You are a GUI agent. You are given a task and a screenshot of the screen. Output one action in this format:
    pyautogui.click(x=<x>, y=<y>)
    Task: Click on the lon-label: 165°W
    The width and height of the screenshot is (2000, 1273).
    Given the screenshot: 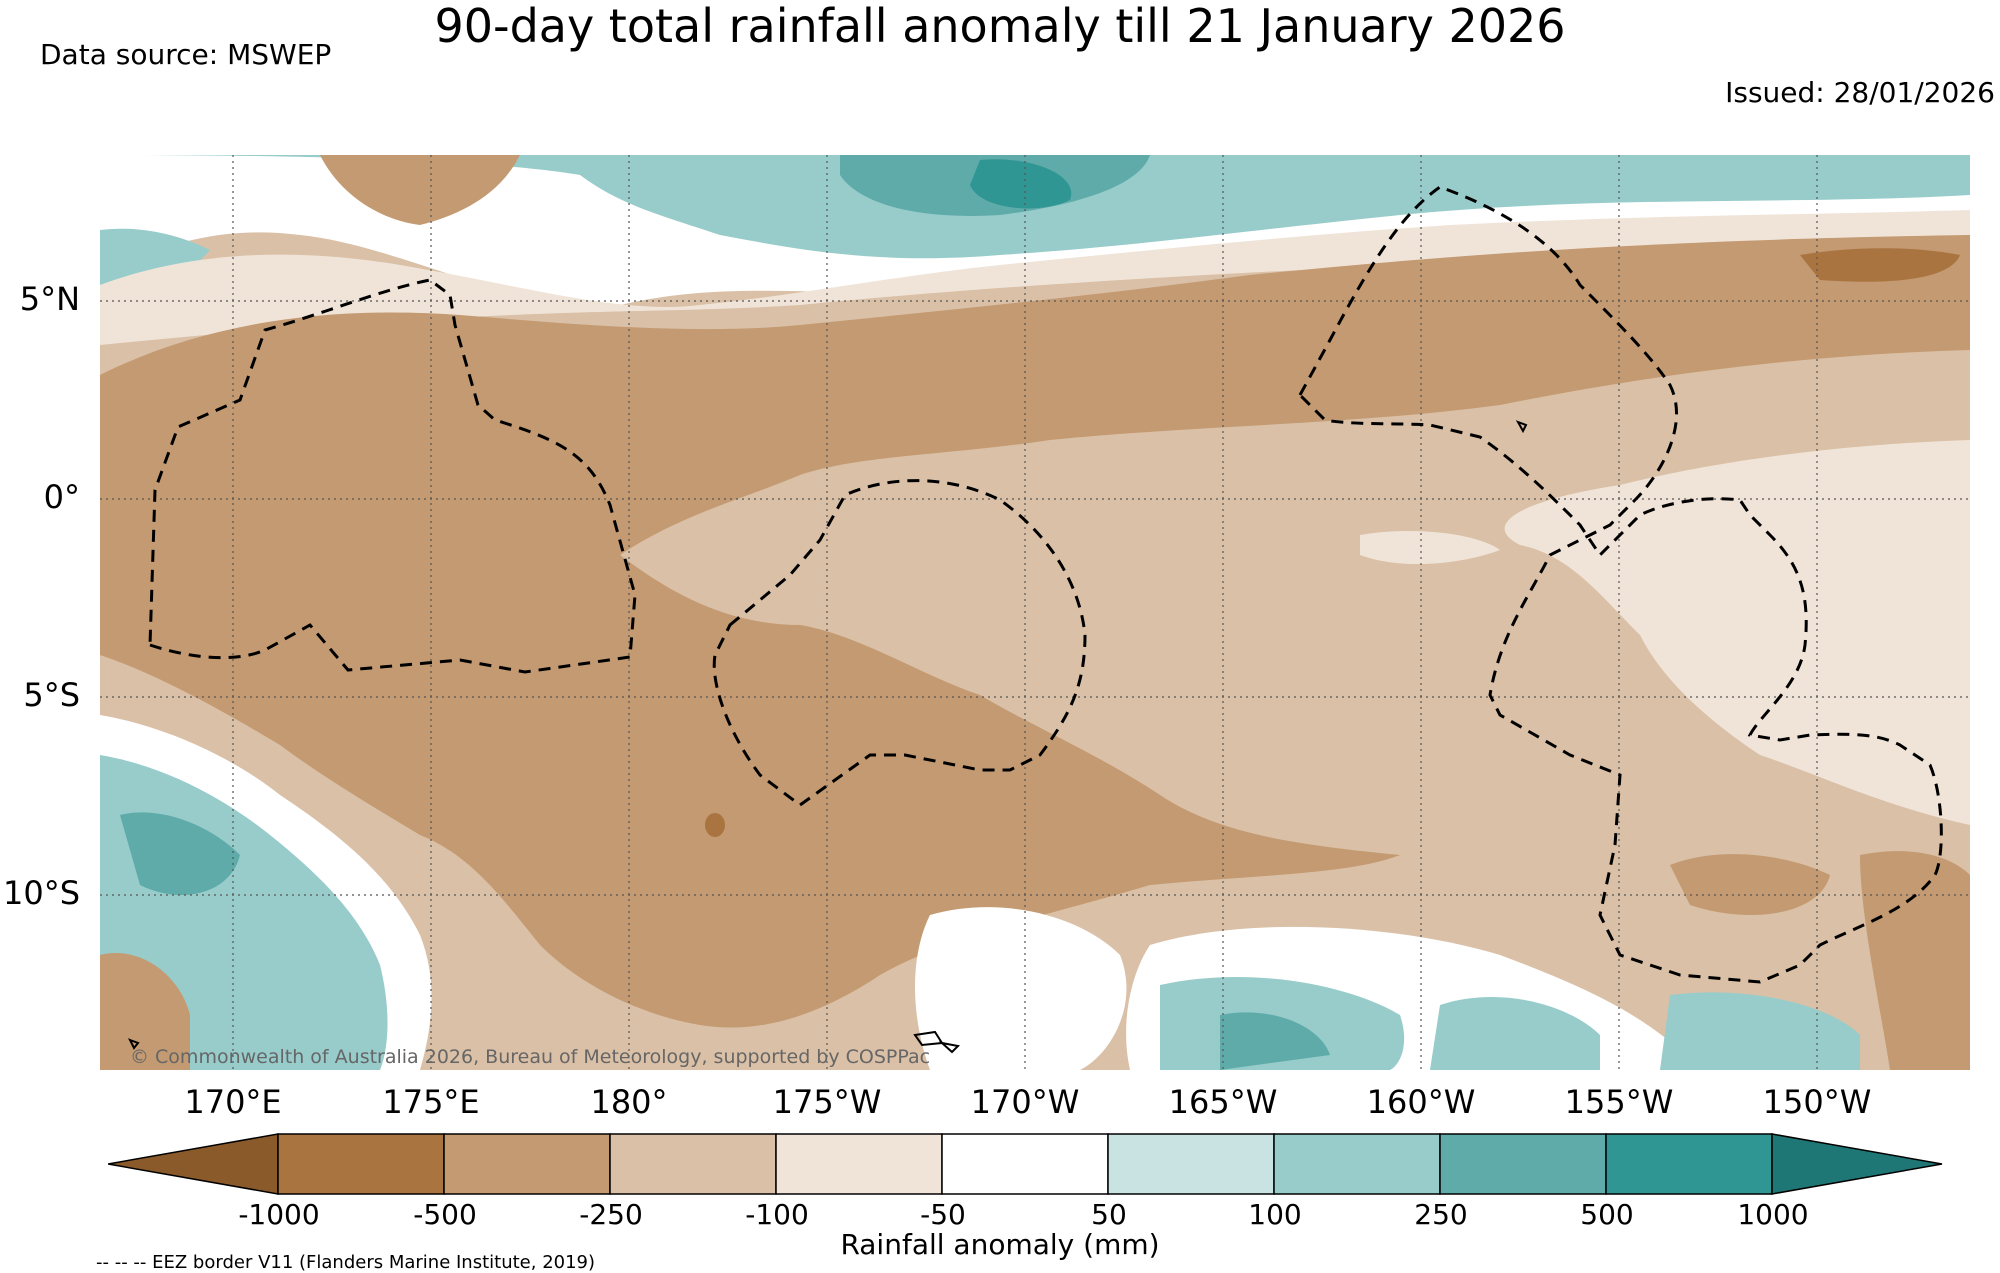 What is the action you would take?
    pyautogui.click(x=1223, y=1102)
    